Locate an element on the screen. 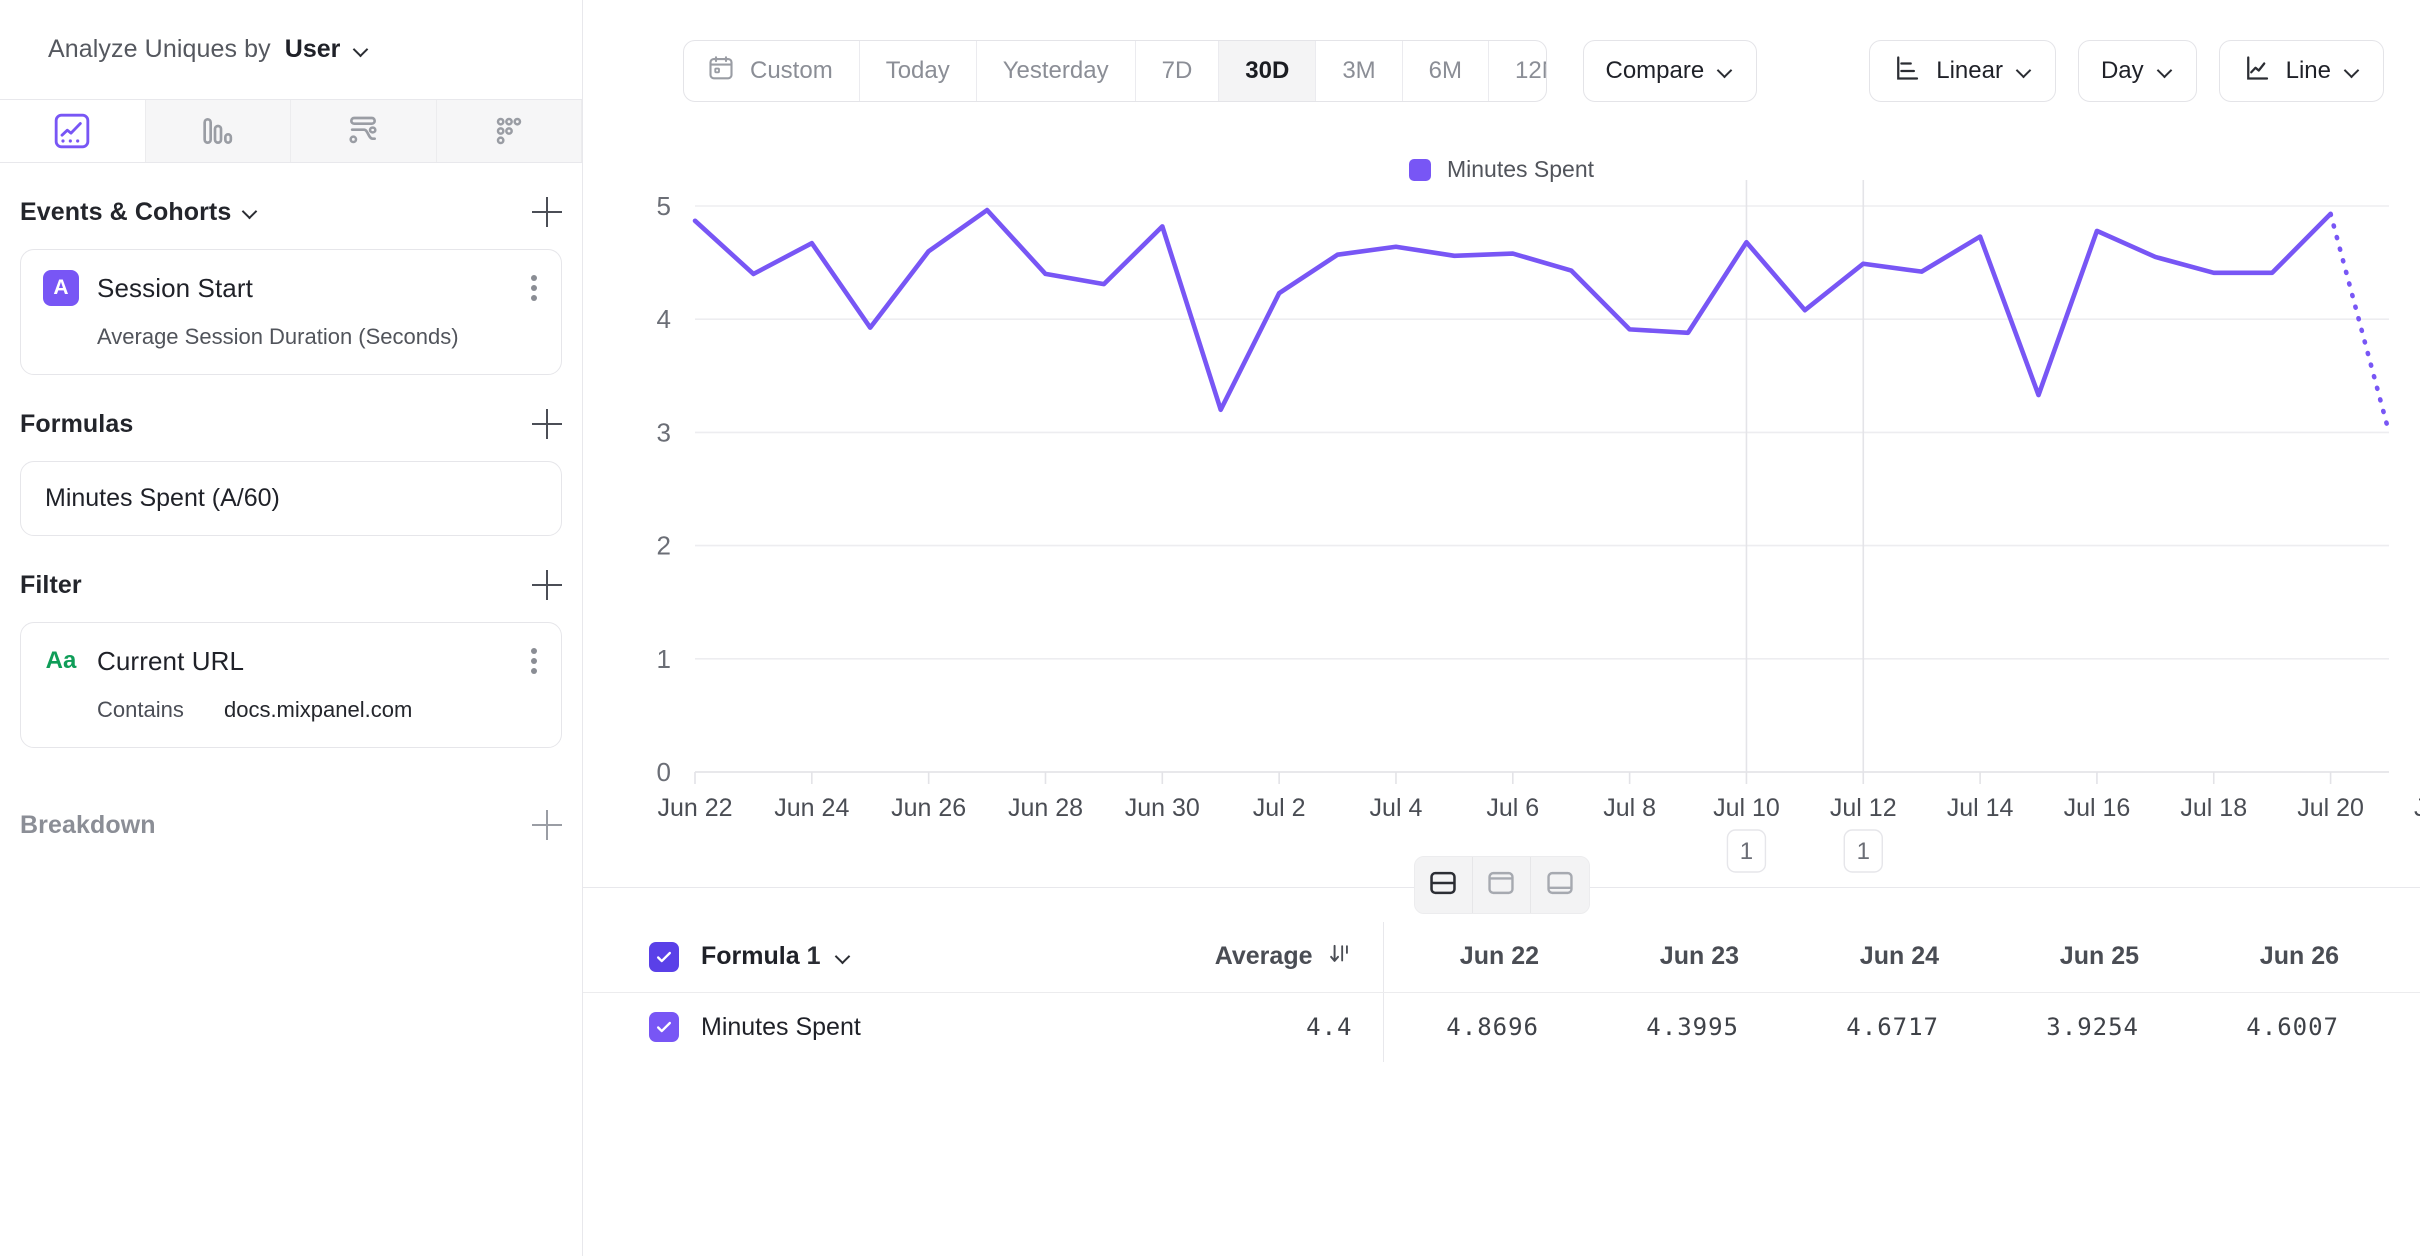  table-header-average-cell: Average is located at coordinates (1253, 957).